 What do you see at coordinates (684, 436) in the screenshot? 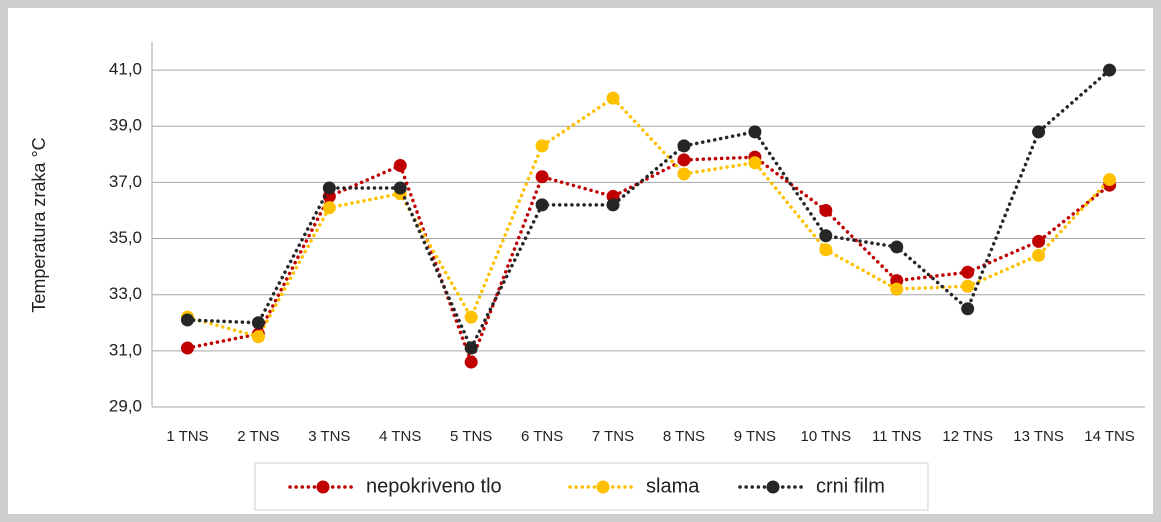
I see `x-tick-label: 8 TNS` at bounding box center [684, 436].